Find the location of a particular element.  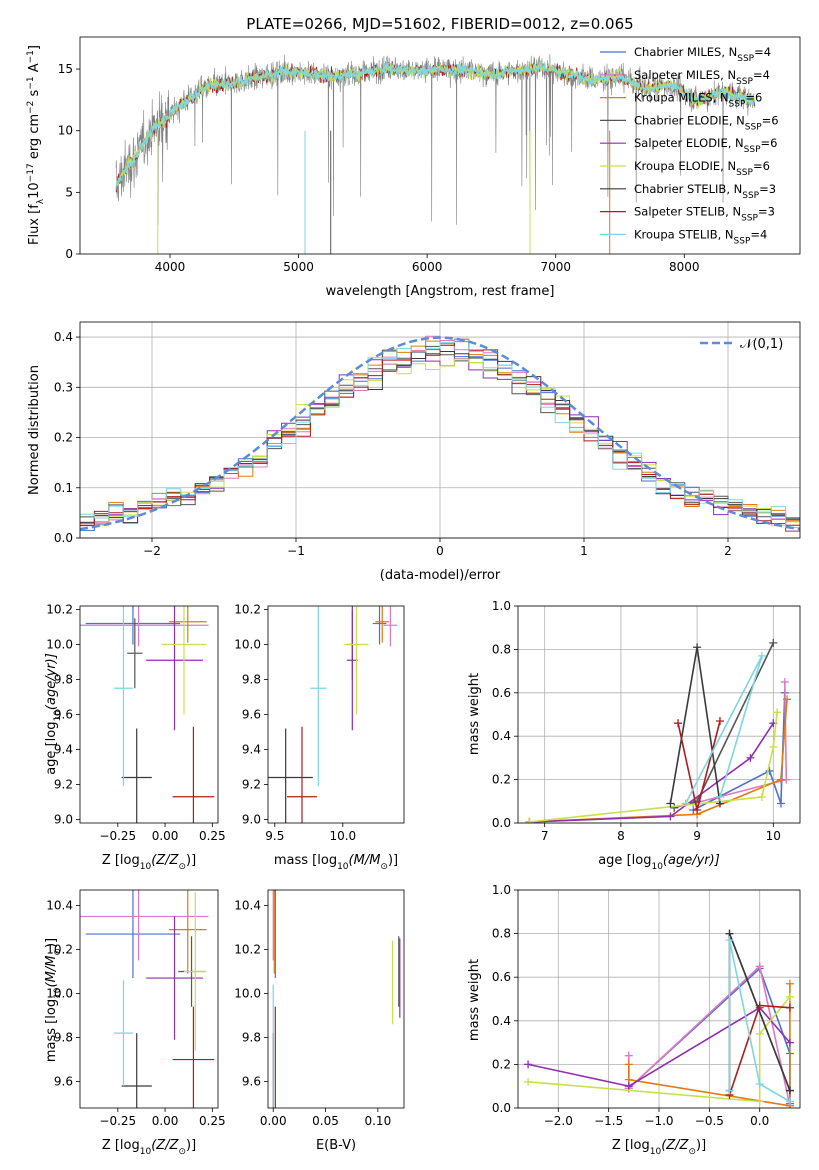

y-axis-label: mass weight is located at coordinates (474, 1000).